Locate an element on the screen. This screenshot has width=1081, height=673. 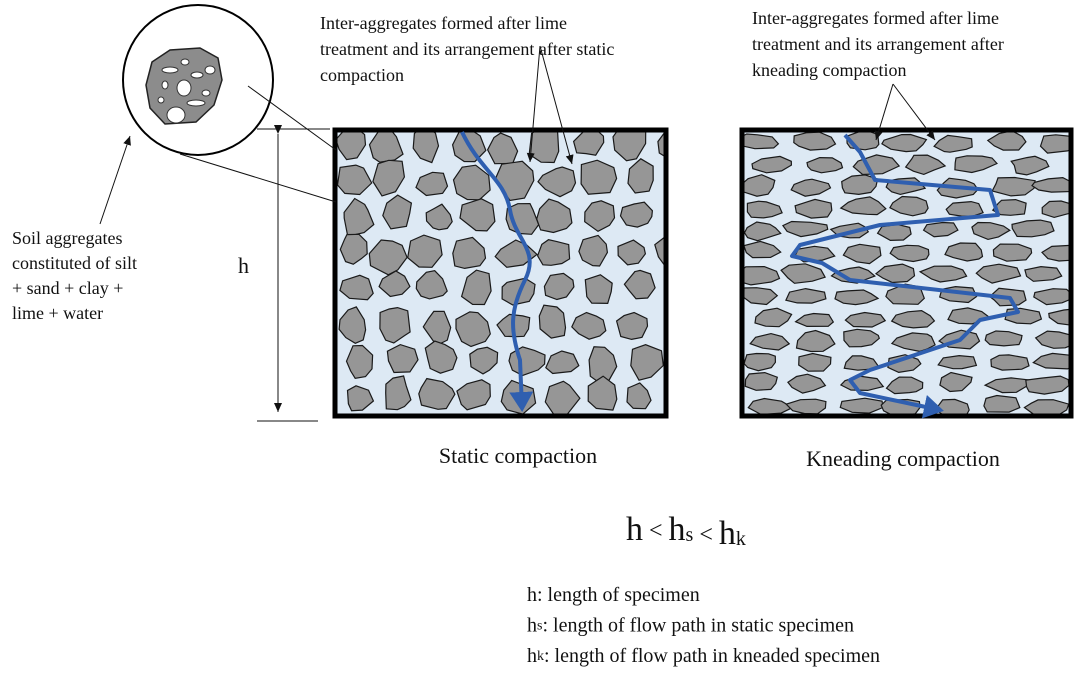
static-border is located at coordinates (500, 273).